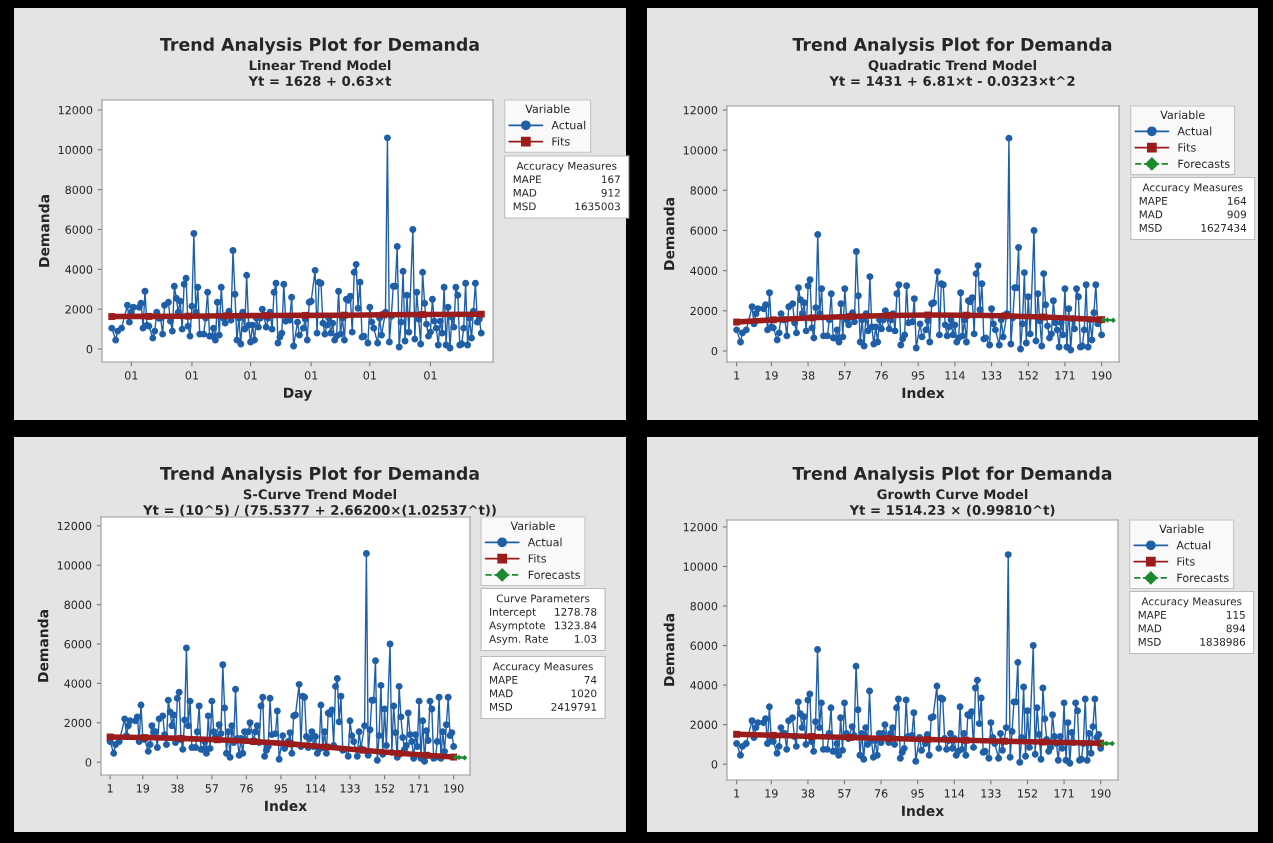  Describe the element at coordinates (518, 640) in the screenshot. I see `text: Asym. Rate` at that location.